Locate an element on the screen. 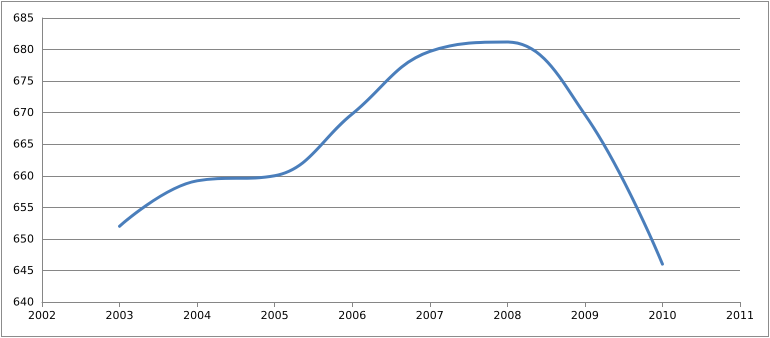 The height and width of the screenshot is (338, 770). x-tick-label: 2004 is located at coordinates (197, 315).